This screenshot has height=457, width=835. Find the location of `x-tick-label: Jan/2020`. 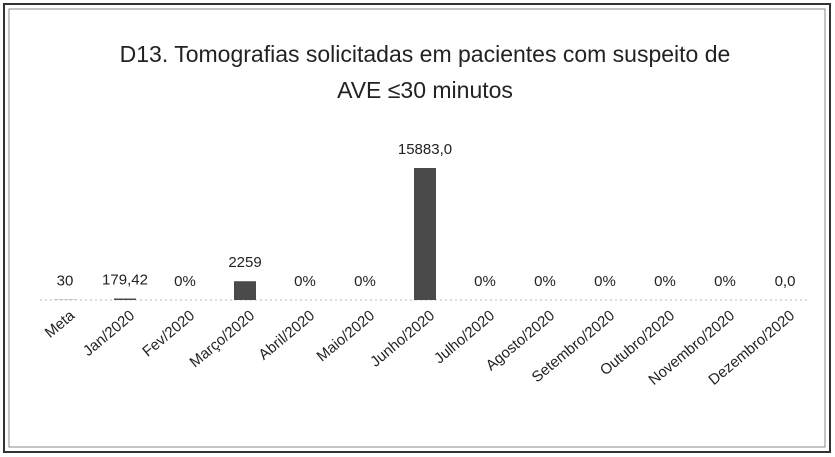

x-tick-label: Jan/2020 is located at coordinates (109, 333).